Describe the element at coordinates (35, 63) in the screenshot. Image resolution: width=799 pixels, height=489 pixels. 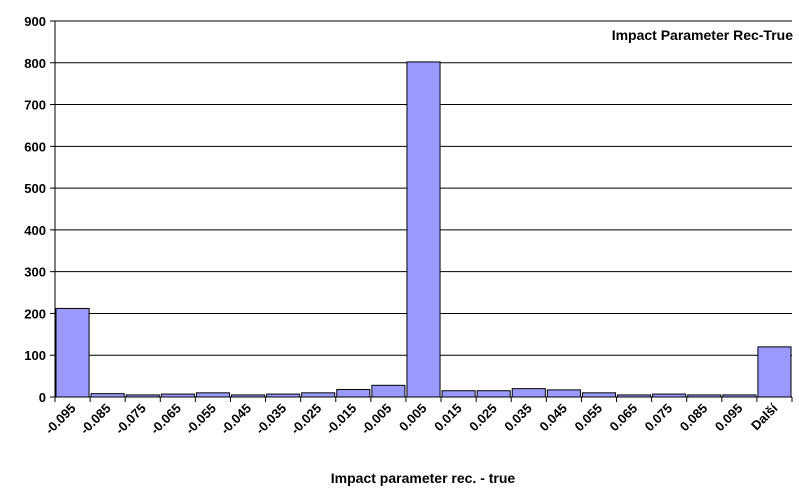
I see `y-tick-label: 800` at that location.